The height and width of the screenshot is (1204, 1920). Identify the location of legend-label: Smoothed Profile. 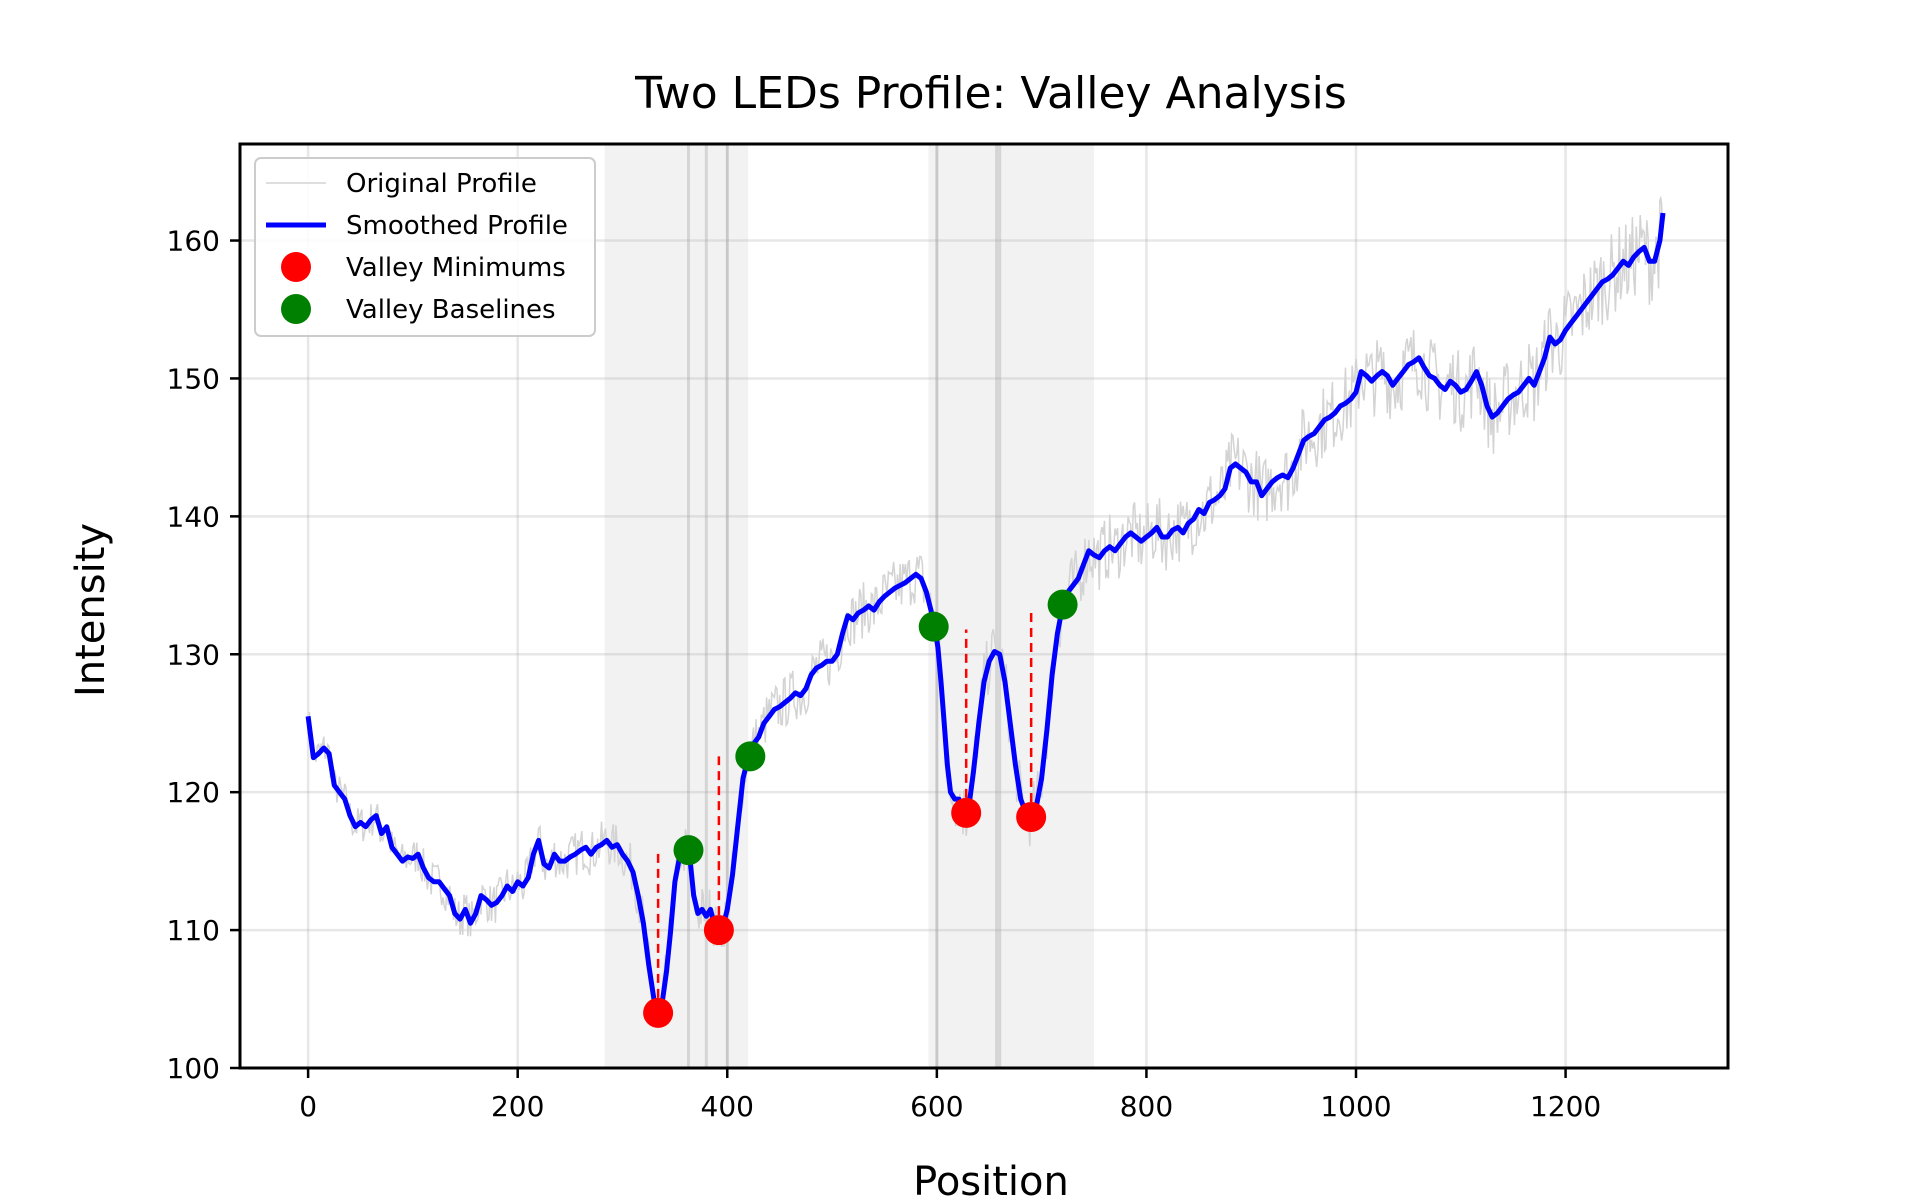
(457, 226).